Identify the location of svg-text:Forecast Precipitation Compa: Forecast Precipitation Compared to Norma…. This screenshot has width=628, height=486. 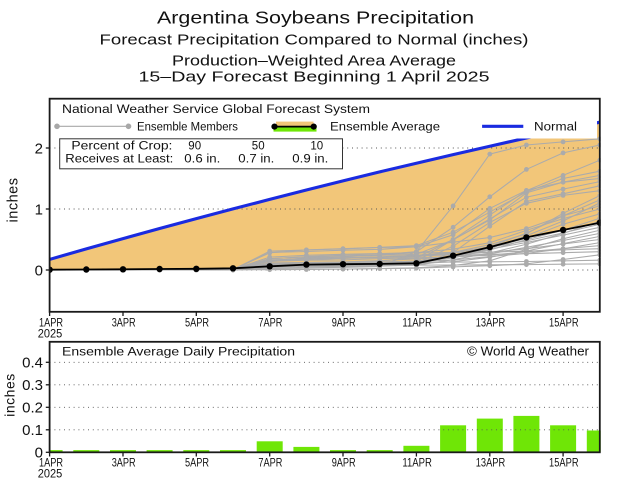
(314, 41).